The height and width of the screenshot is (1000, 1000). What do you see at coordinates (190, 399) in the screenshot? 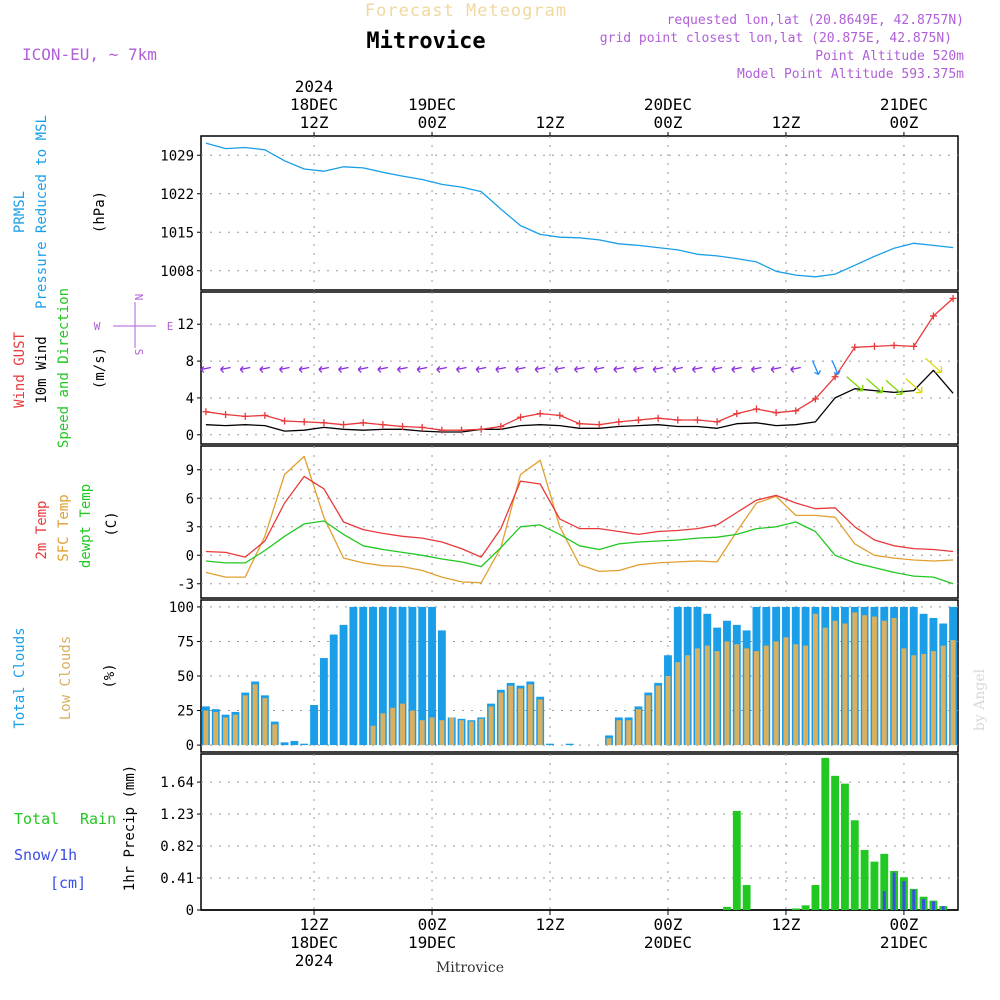
I see `y-tick-label: 4` at bounding box center [190, 399].